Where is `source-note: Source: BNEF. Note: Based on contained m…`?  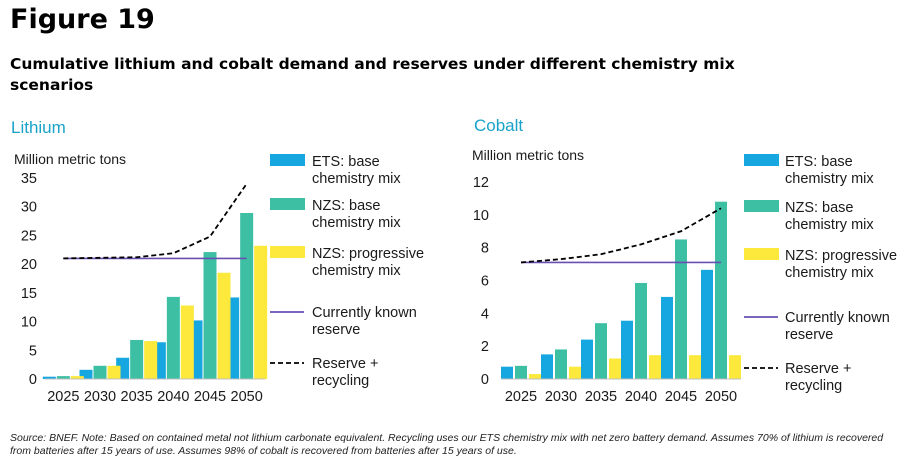 source-note: Source: BNEF. Note: Based on contained m… is located at coordinates (447, 444).